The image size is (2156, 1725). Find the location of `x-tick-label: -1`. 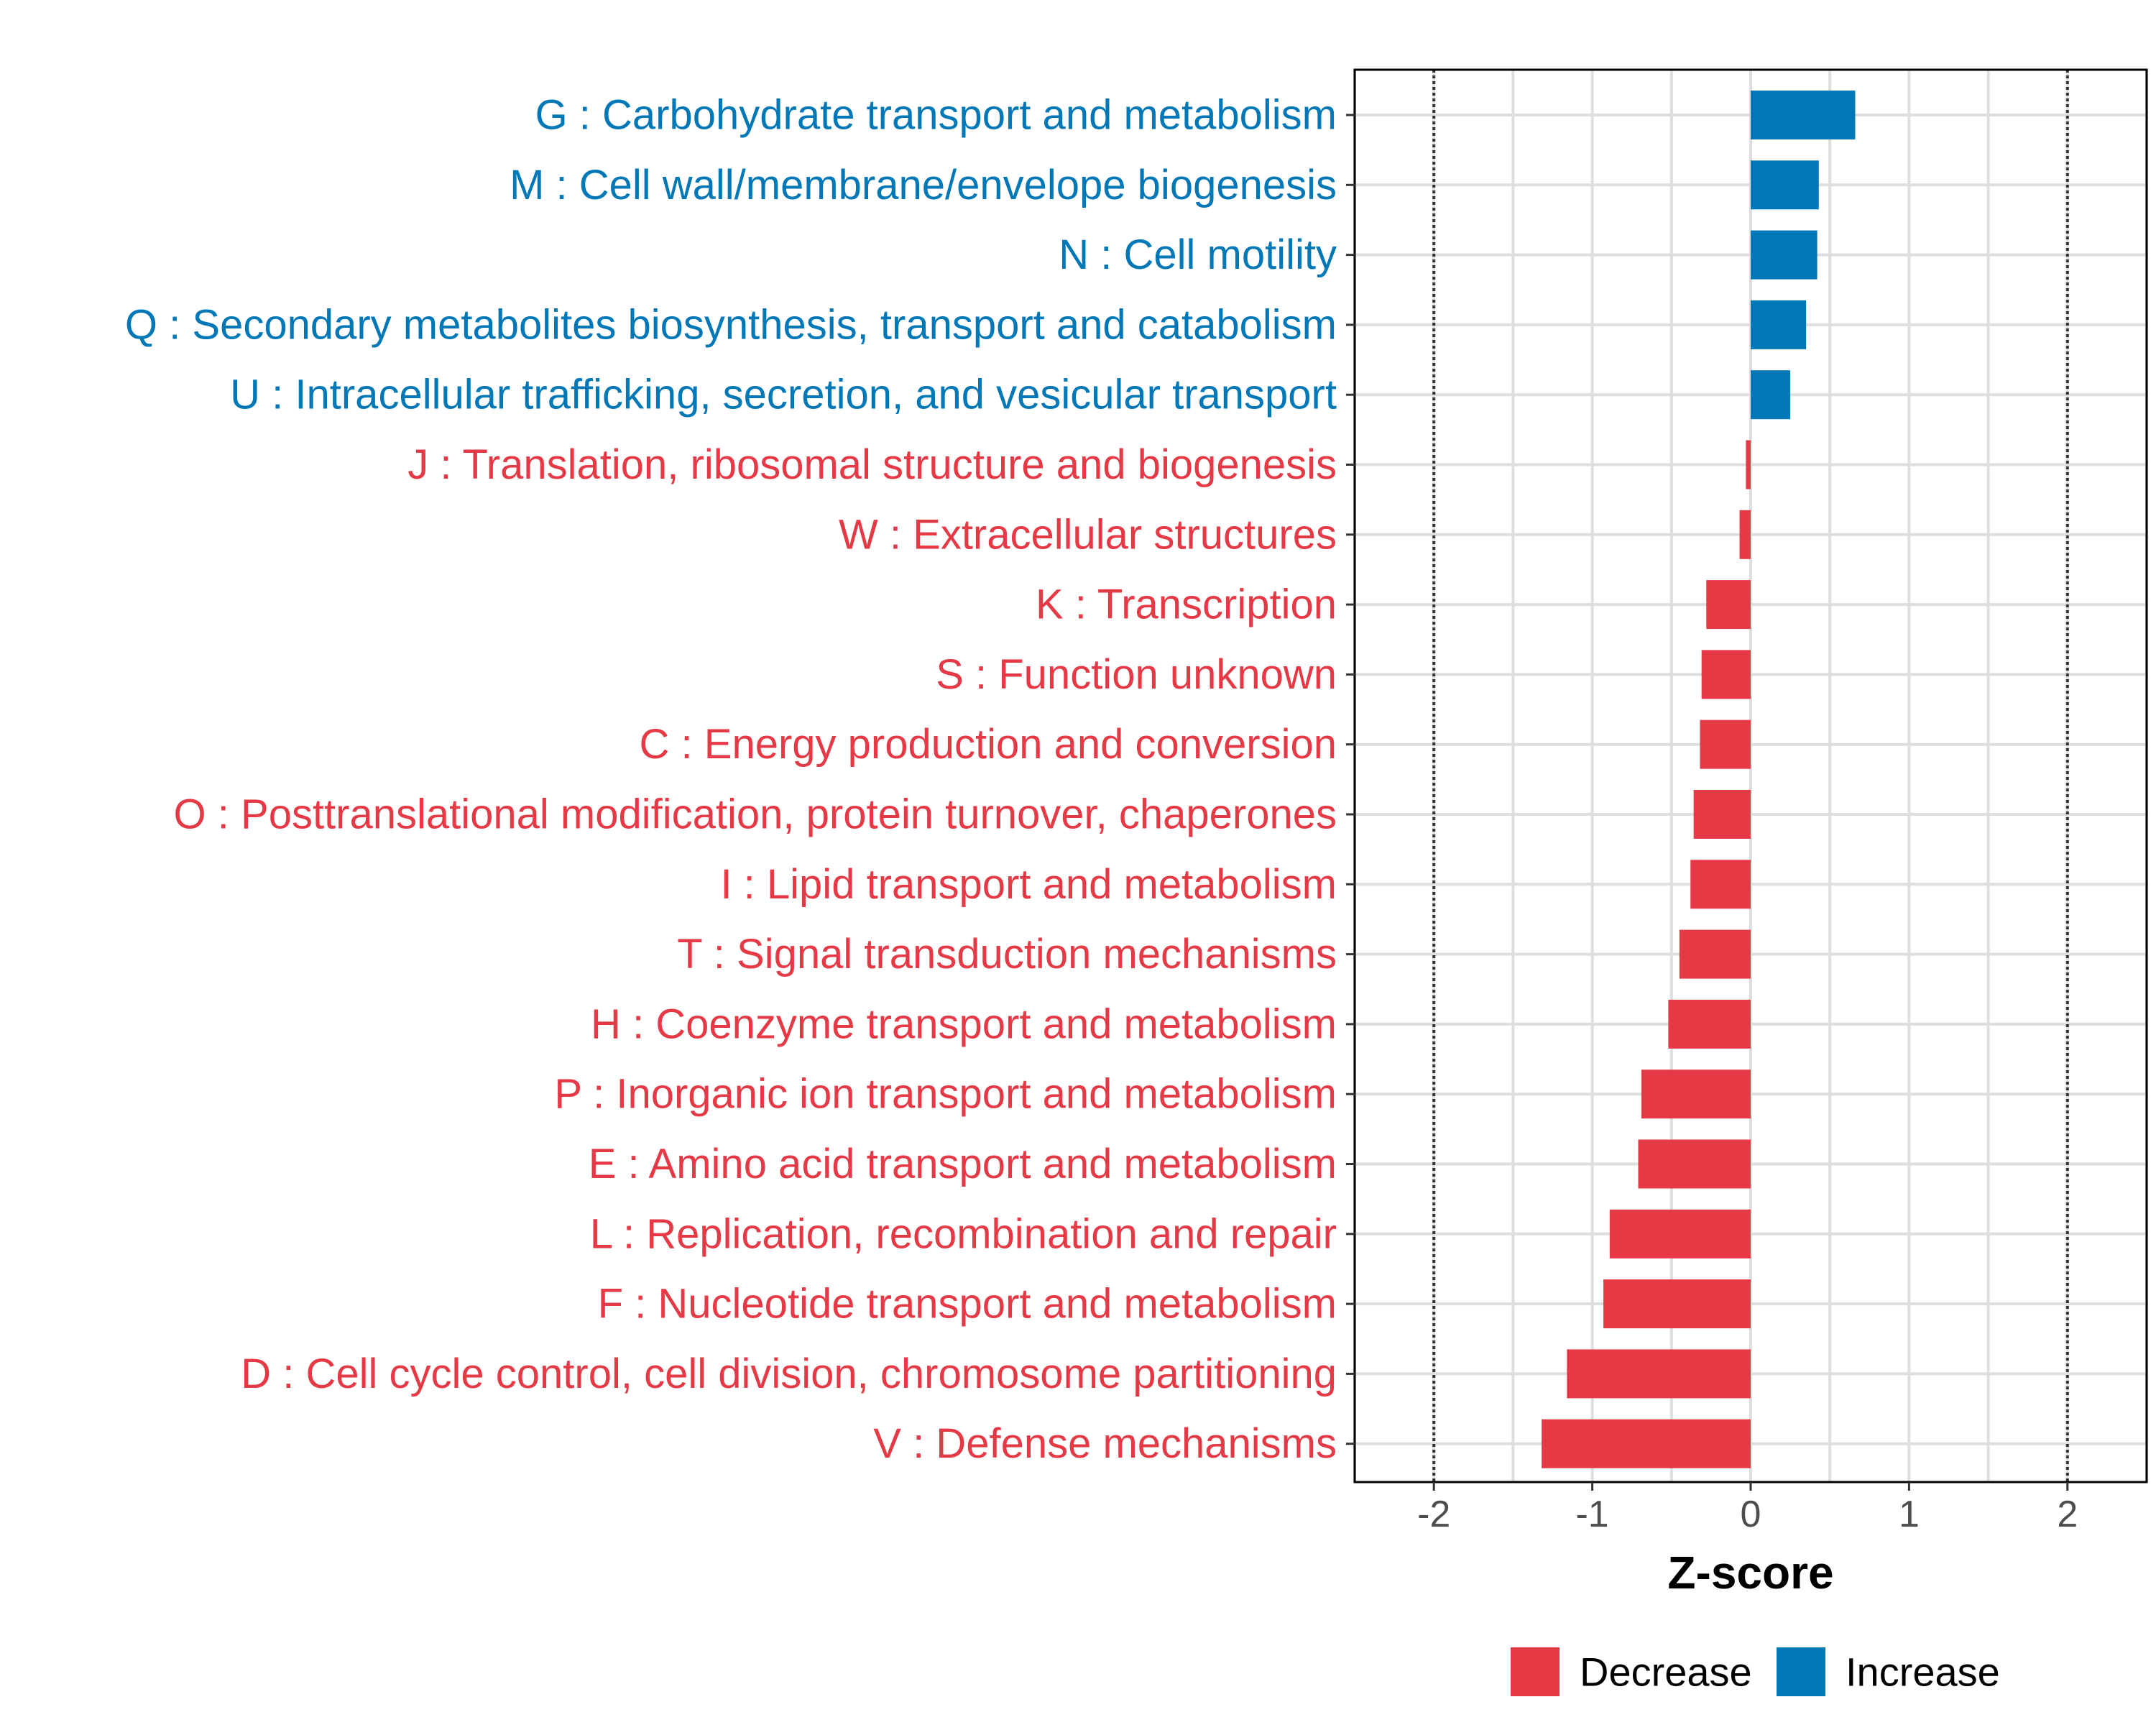

x-tick-label: -1 is located at coordinates (1592, 1514).